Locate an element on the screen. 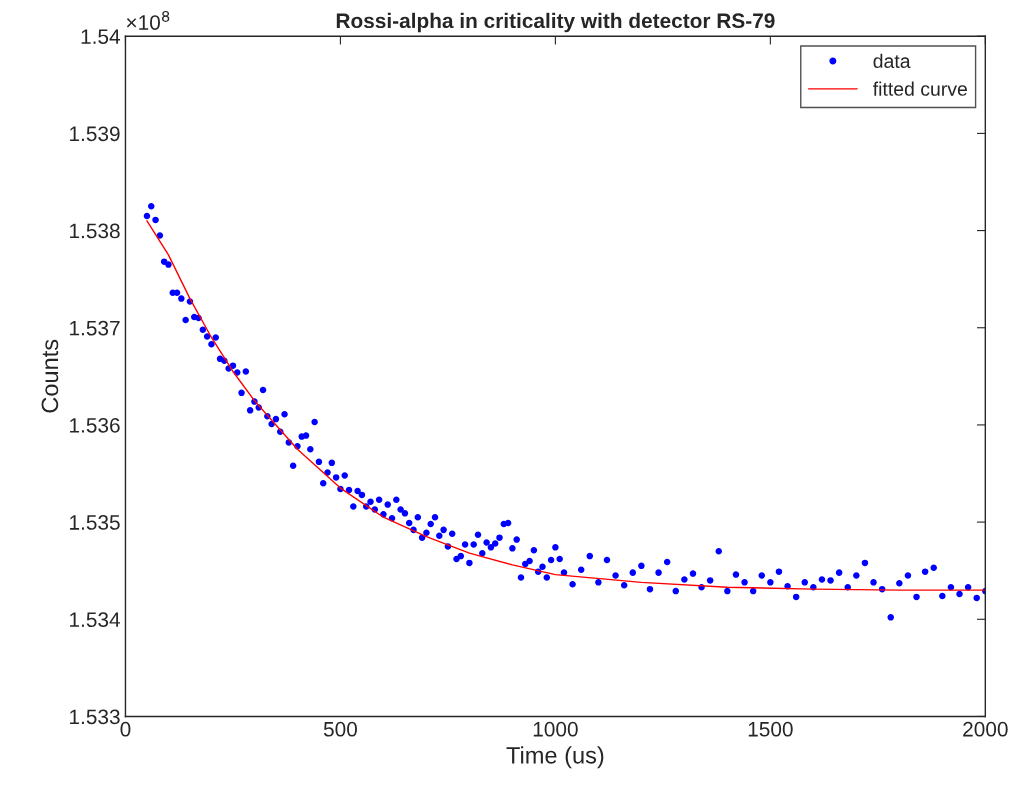 This screenshot has height=805, width=1020. x-tick-label: 500 is located at coordinates (340, 729).